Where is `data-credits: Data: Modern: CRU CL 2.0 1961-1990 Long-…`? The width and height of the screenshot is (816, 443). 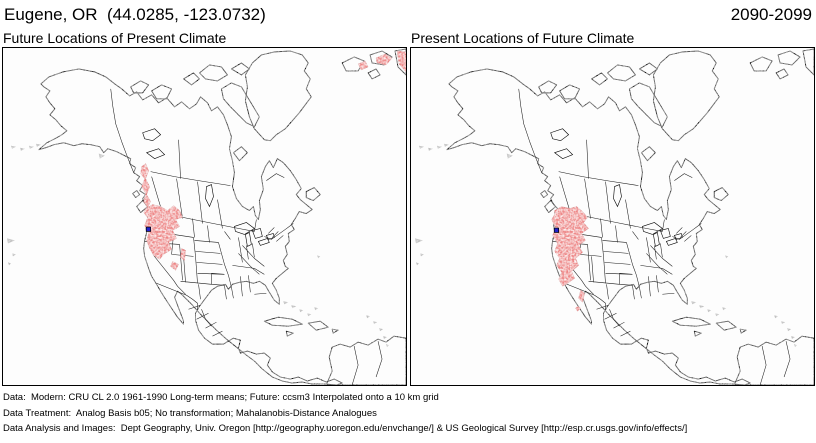 data-credits: Data: Modern: CRU CL 2.0 1961-1990 Long-… is located at coordinates (345, 413).